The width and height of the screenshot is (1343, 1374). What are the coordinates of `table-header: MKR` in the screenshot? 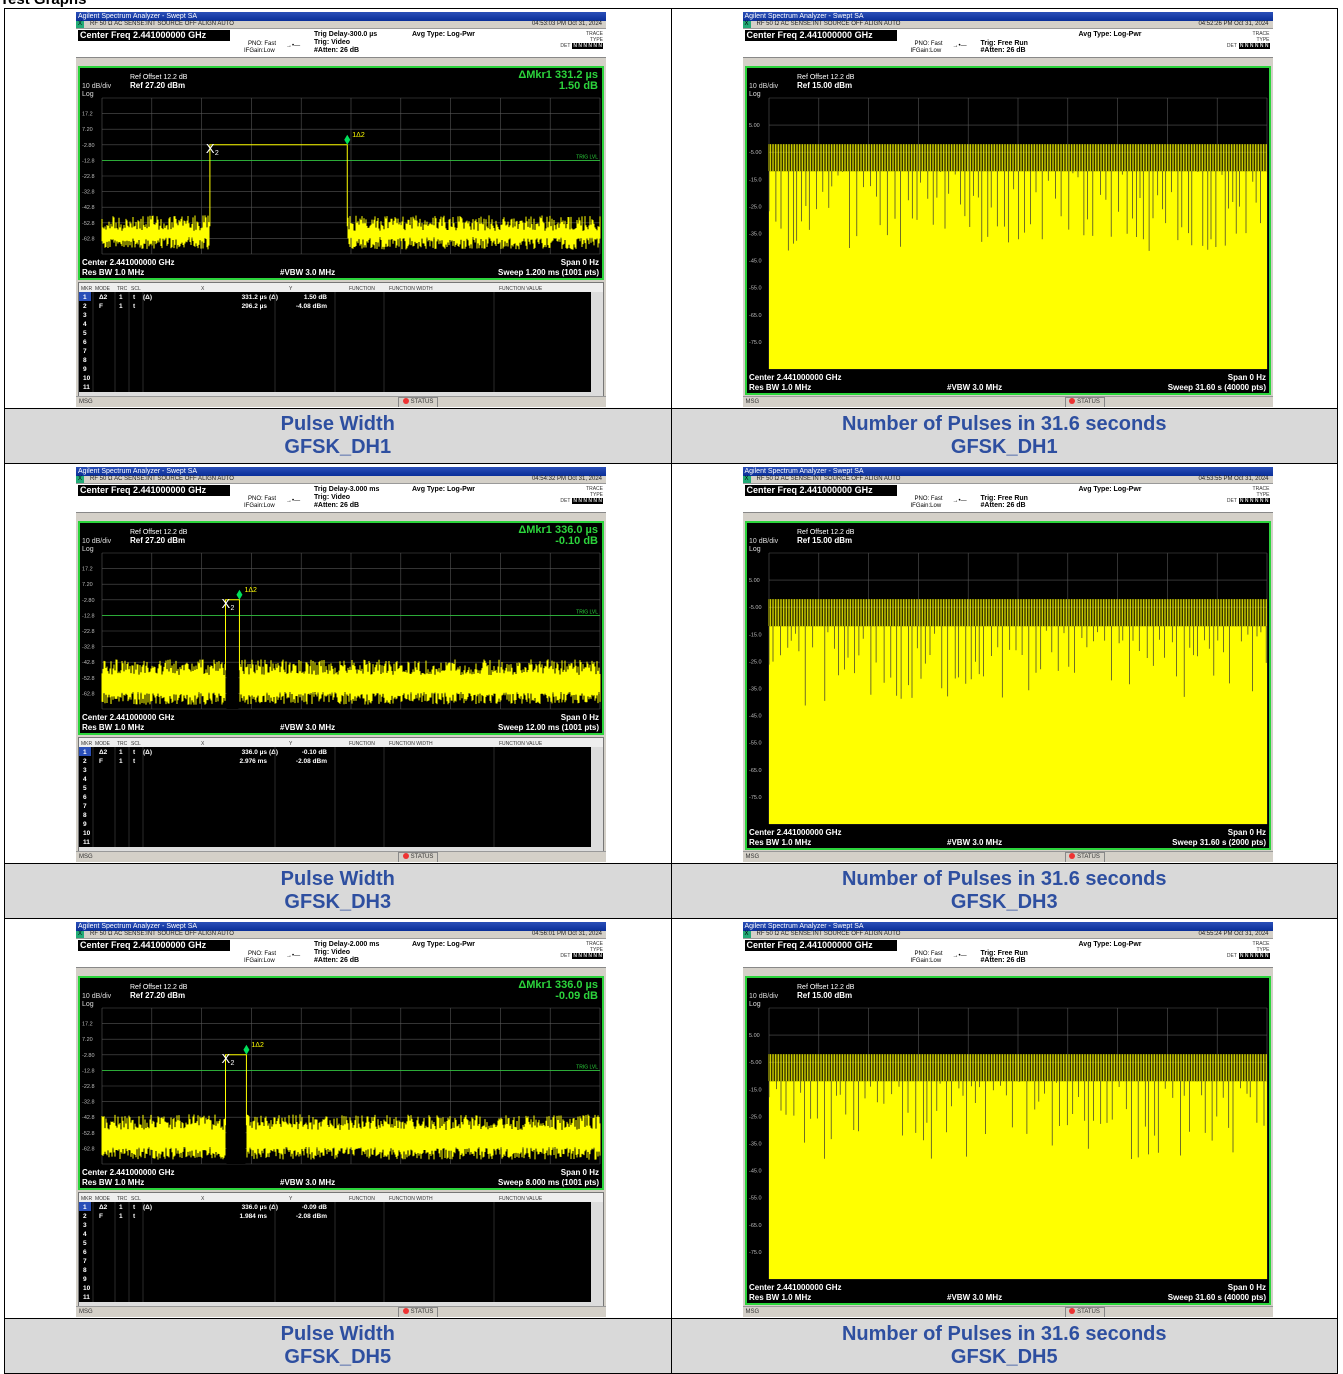 It's located at (87, 289).